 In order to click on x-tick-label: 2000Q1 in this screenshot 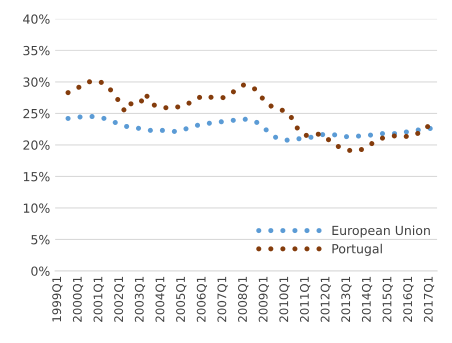, I will do `click(78, 299)`.